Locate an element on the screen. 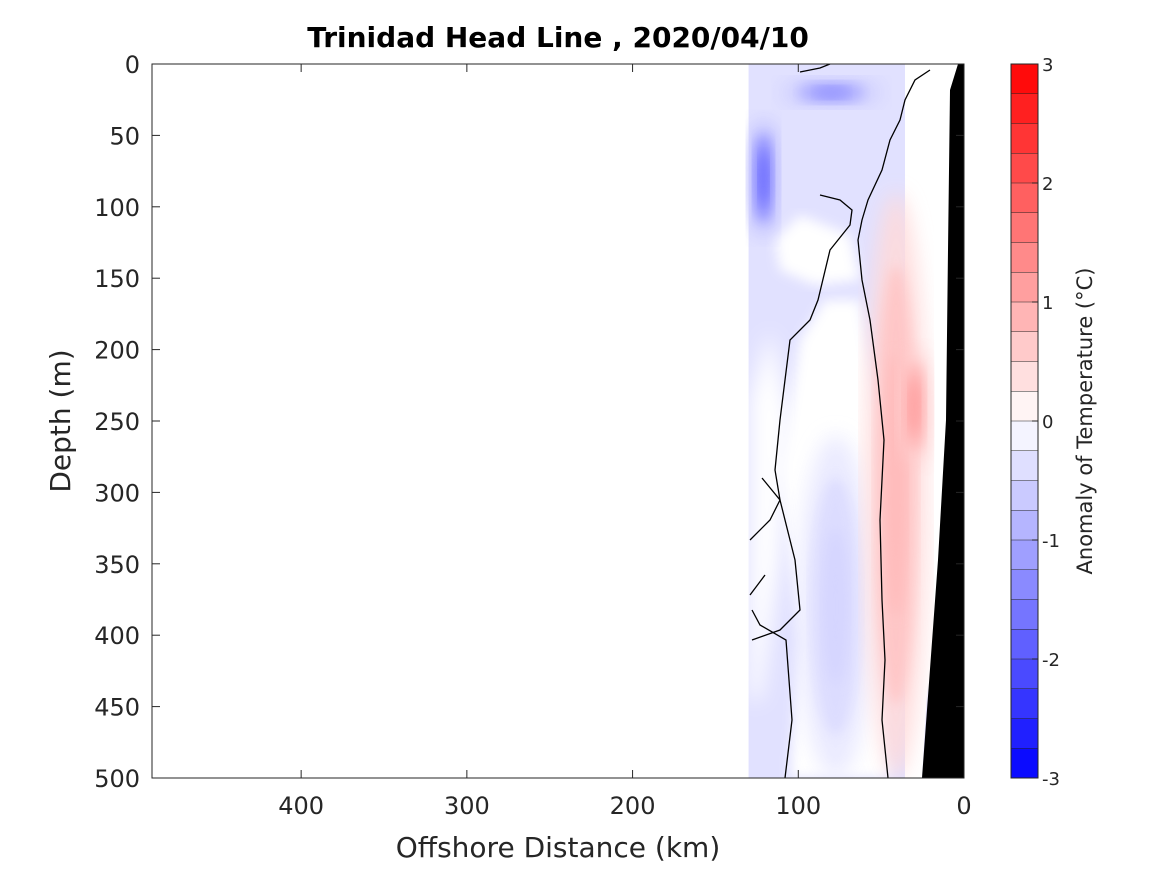  y-tick-label: 450 is located at coordinates (117, 708).